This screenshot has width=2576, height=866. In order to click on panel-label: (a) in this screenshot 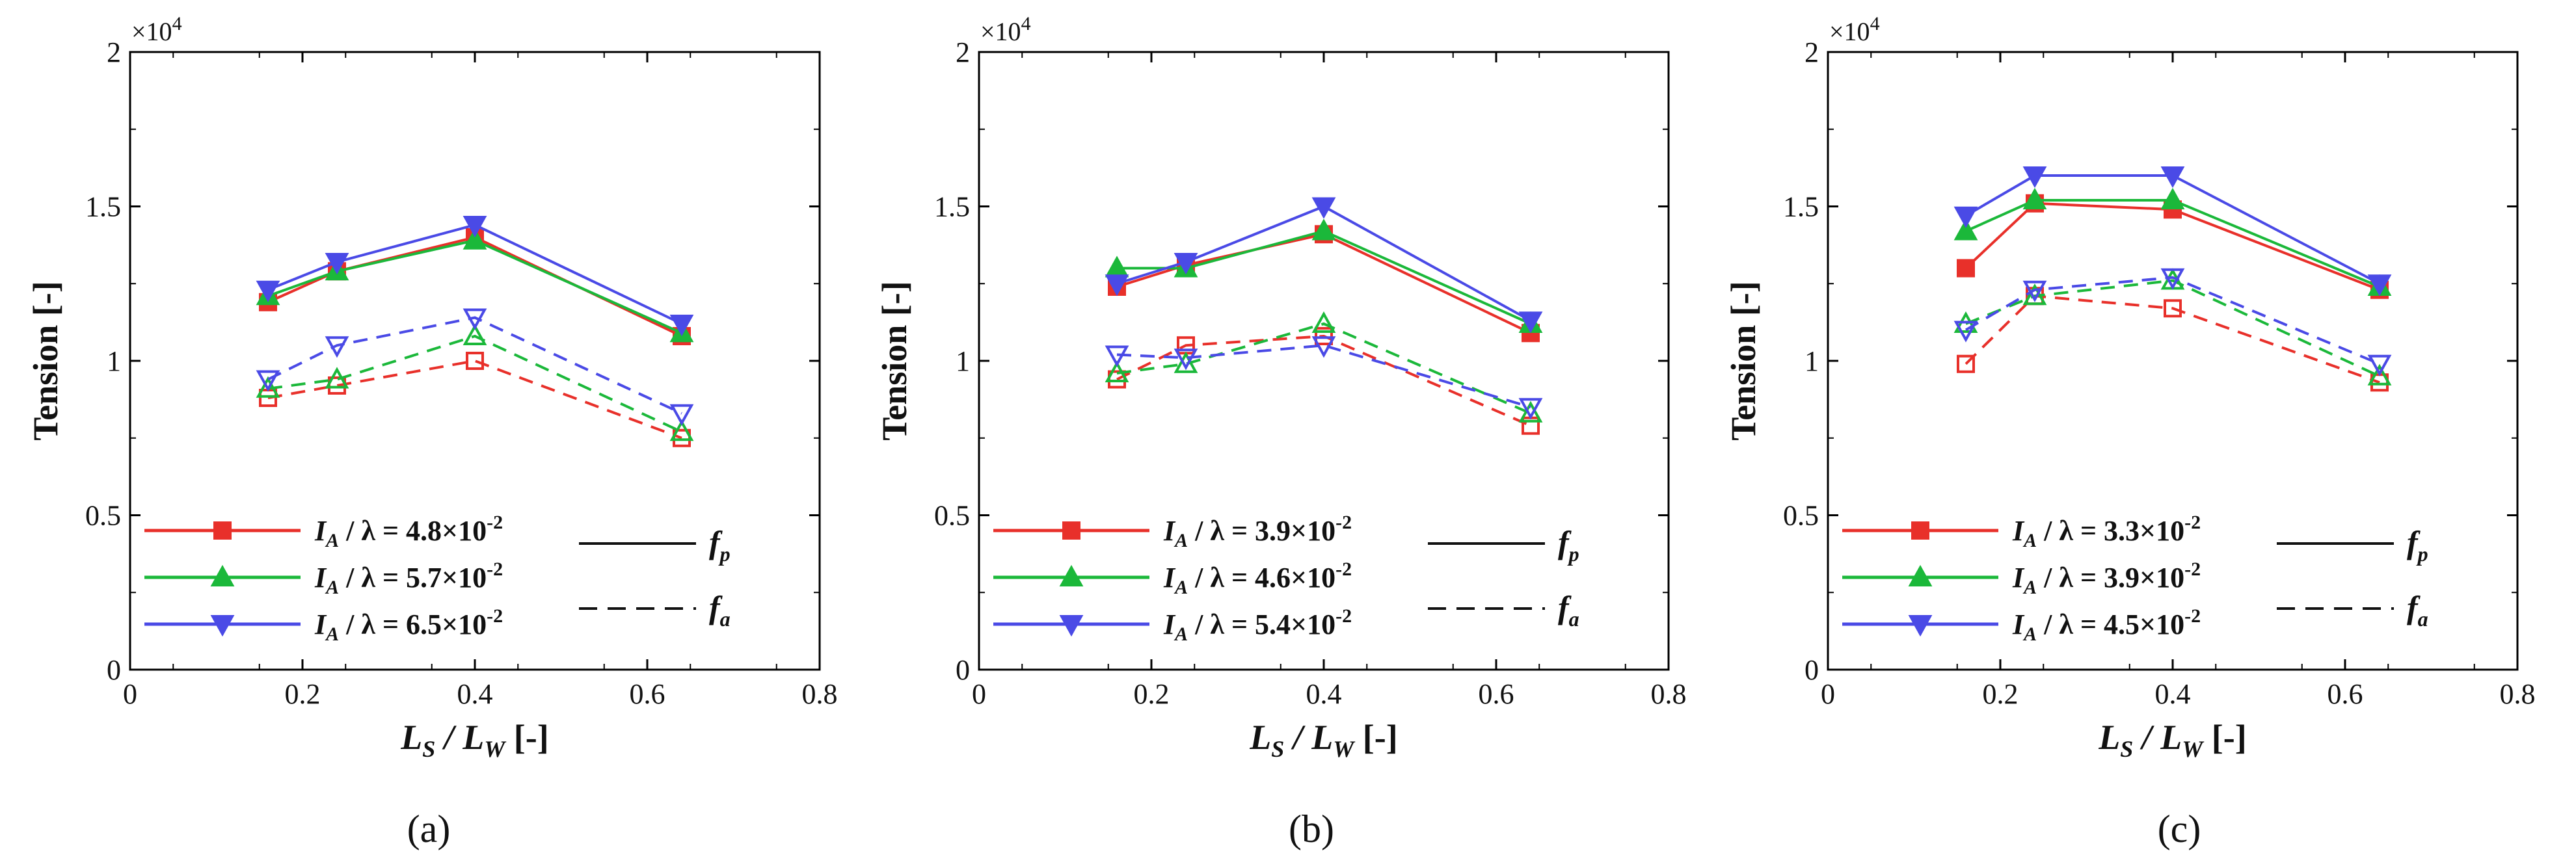, I will do `click(429, 828)`.